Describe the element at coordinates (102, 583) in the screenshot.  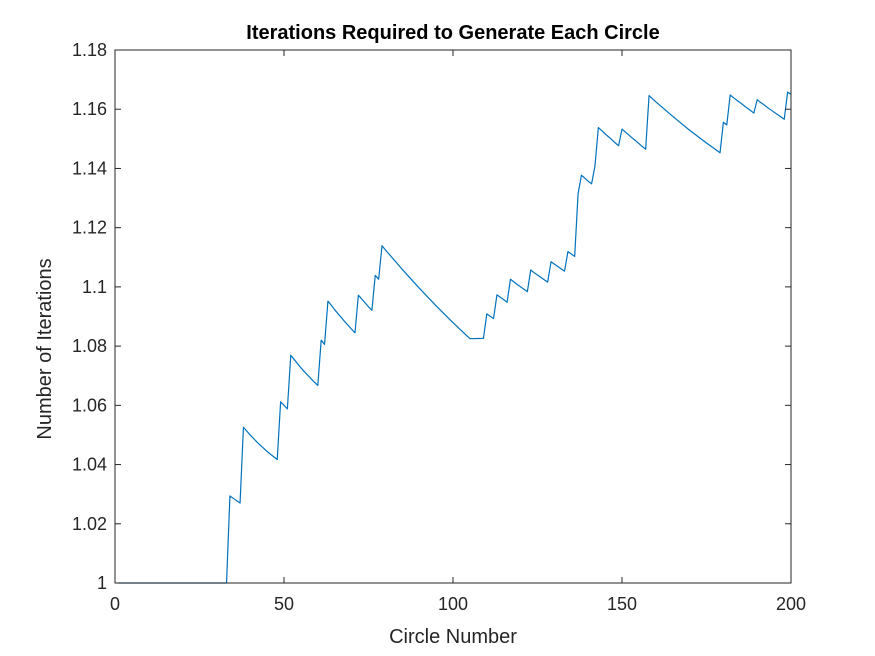
I see `y-tick-label: 1` at that location.